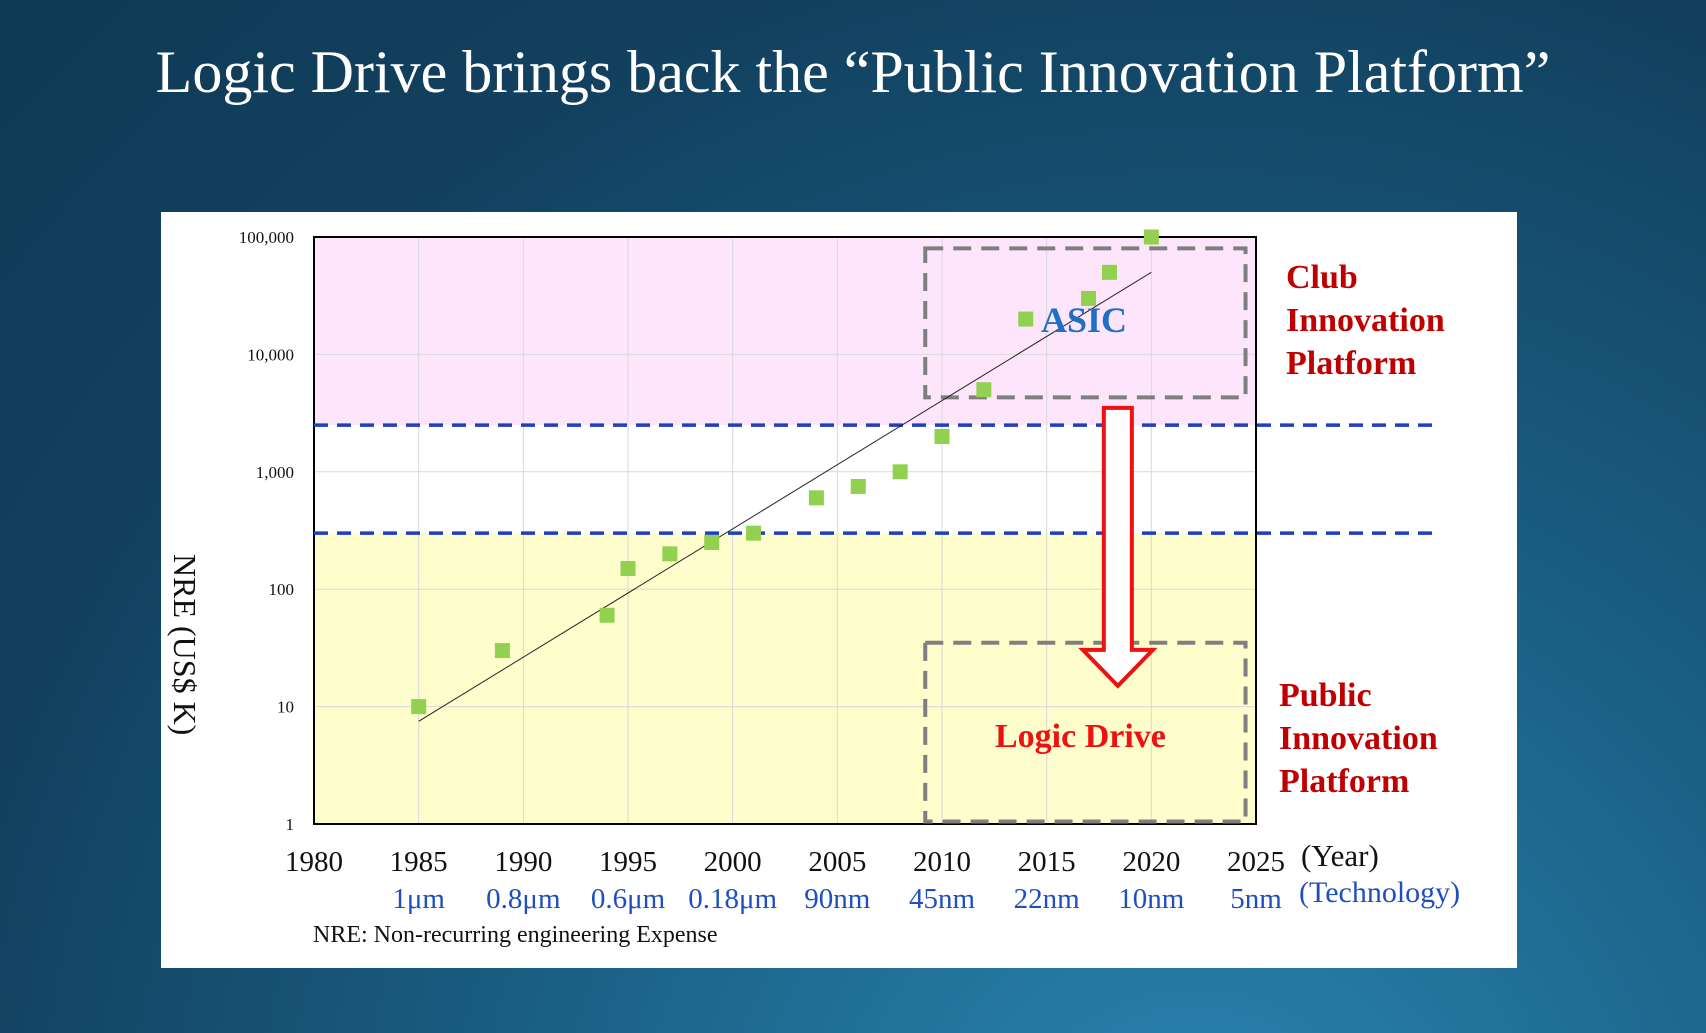  Describe the element at coordinates (733, 862) in the screenshot. I see `x-tick-label: 2000` at that location.